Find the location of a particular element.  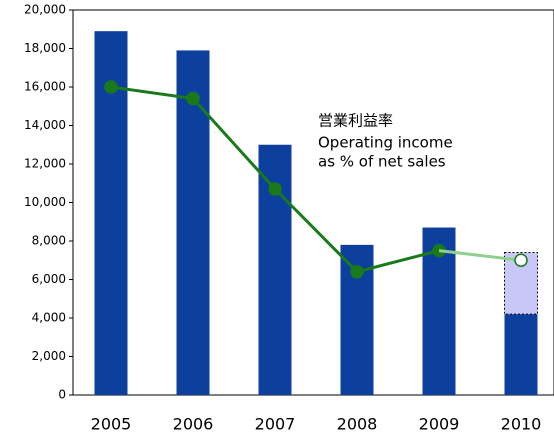

x-tick-label: 2009 is located at coordinates (439, 424).